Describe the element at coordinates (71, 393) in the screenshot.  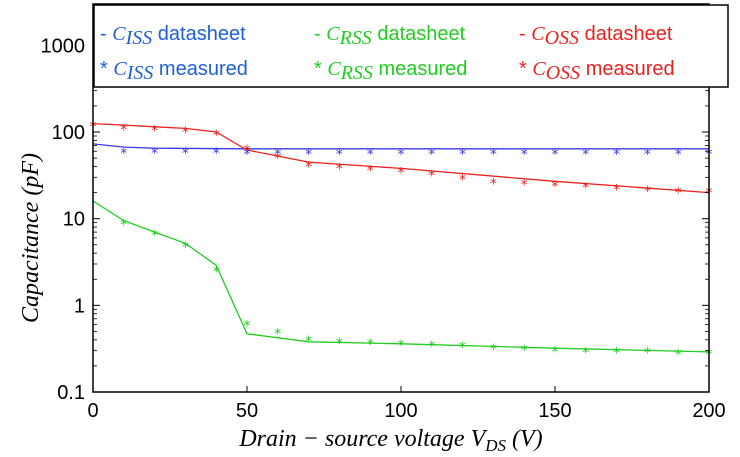
I see `y-tick-label: 0.1` at that location.